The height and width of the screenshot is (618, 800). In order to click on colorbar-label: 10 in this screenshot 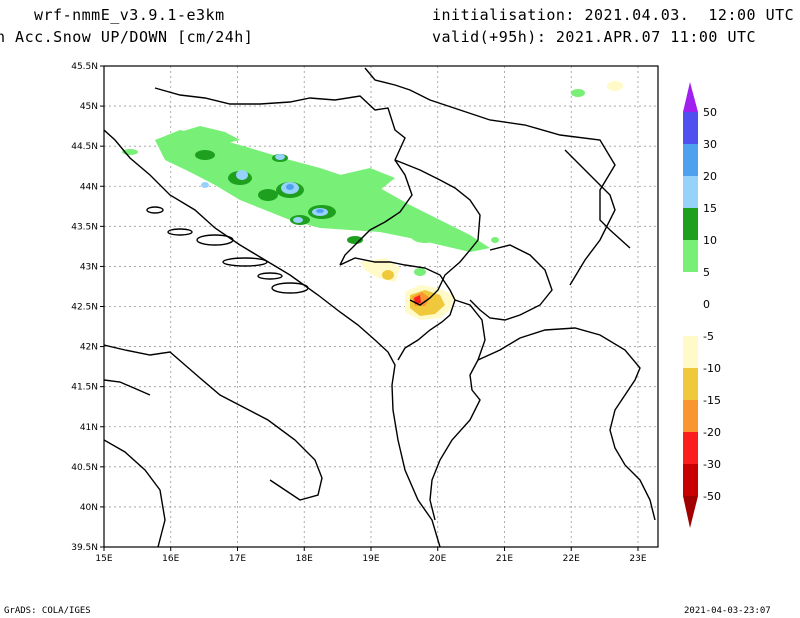, I will do `click(710, 240)`.